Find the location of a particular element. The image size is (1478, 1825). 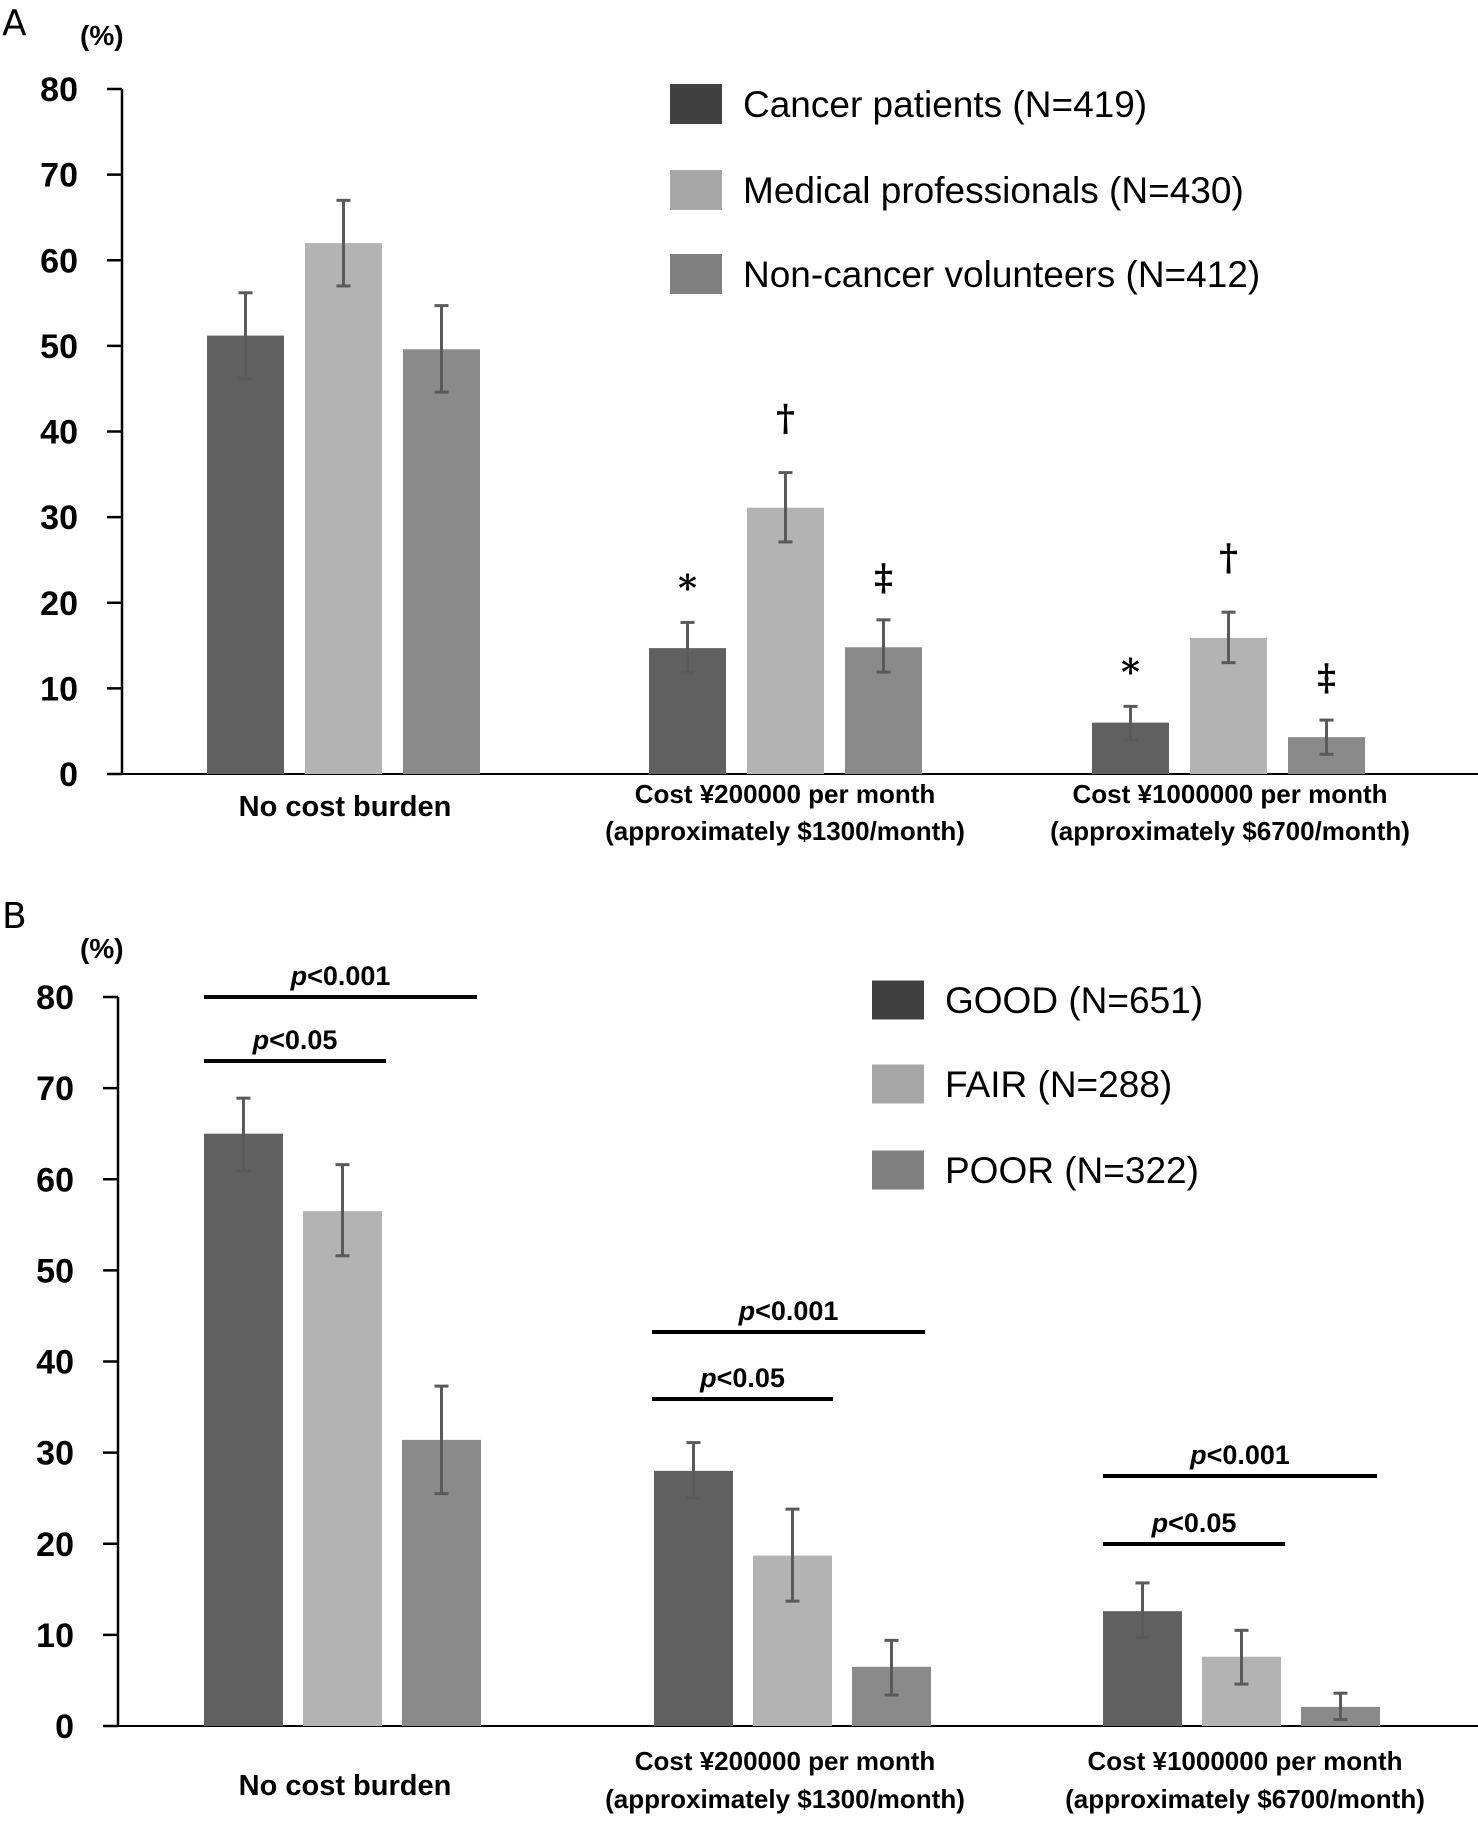

legend-label: POOR (N=322) is located at coordinates (1072, 1170).